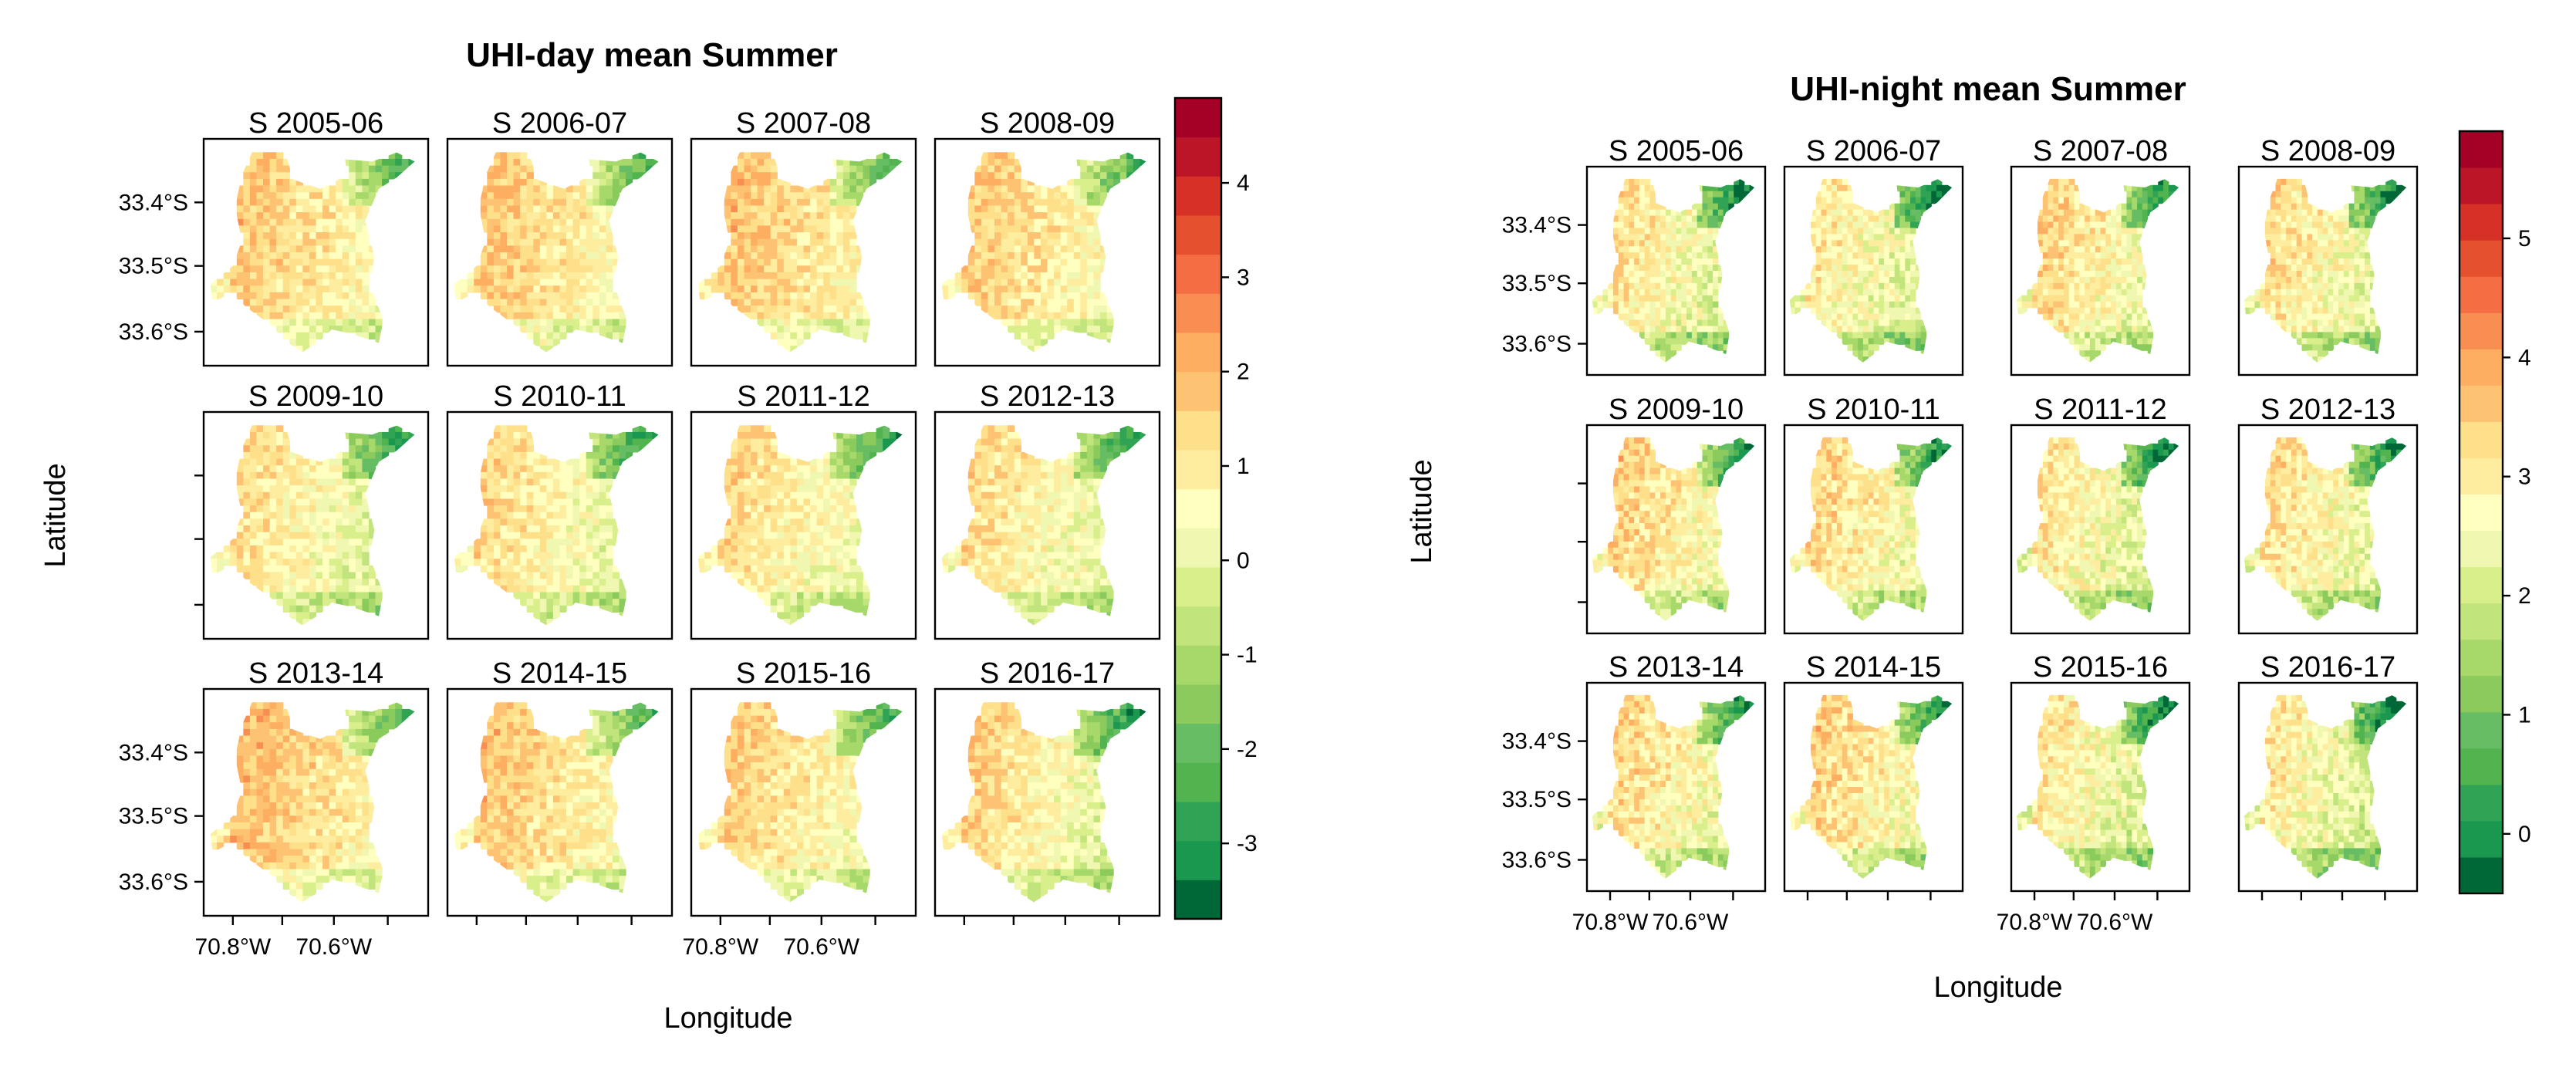 This screenshot has width=2576, height=1067. I want to click on map-panel: S 2005-06 33.4°S 33.5°S 33.6°S, so click(1635, 255).